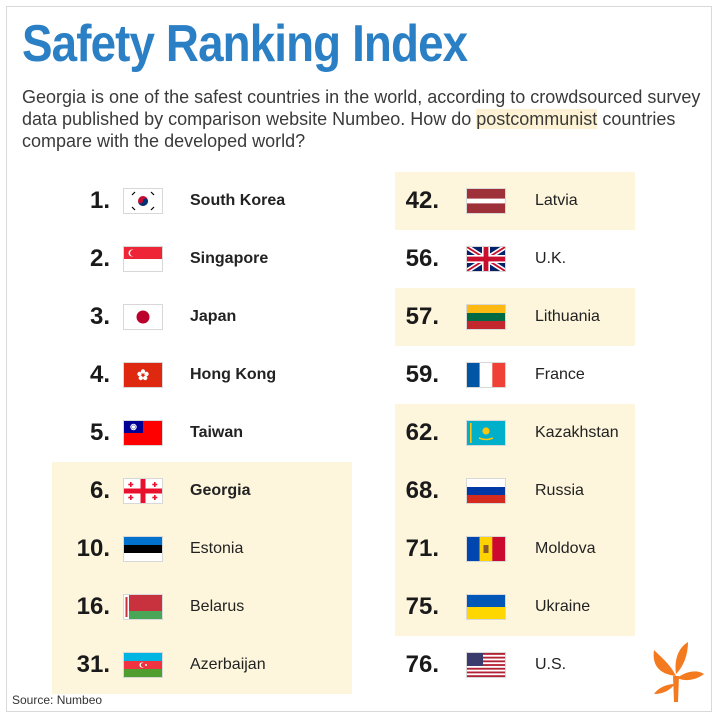 This screenshot has height=720, width=720. Describe the element at coordinates (515, 665) in the screenshot. I see `ranking-row: 76. U.S.` at that location.